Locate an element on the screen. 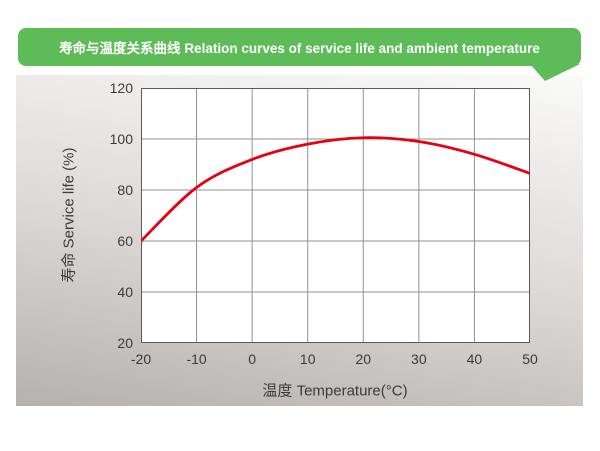 The width and height of the screenshot is (600, 451). y-tick-label: 20 is located at coordinates (125, 343).